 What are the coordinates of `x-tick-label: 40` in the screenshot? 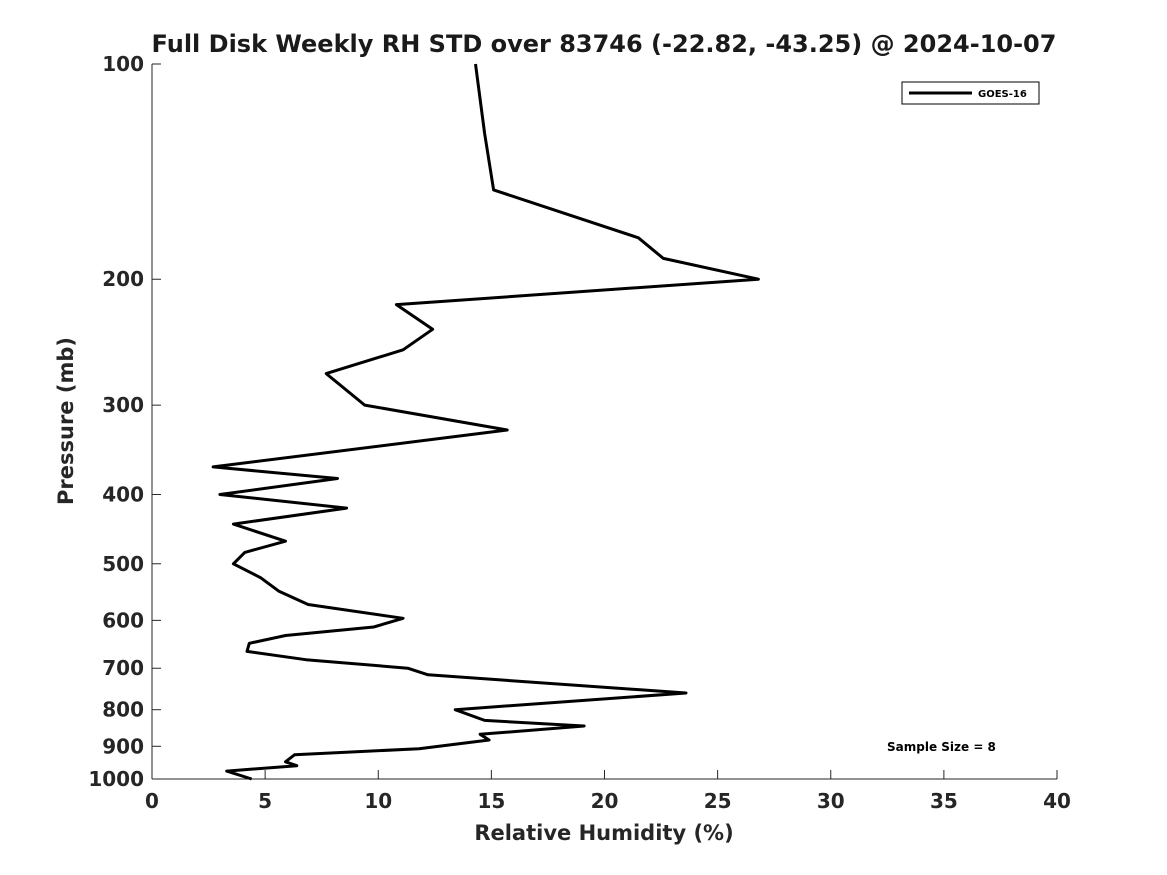 It's located at (1057, 801).